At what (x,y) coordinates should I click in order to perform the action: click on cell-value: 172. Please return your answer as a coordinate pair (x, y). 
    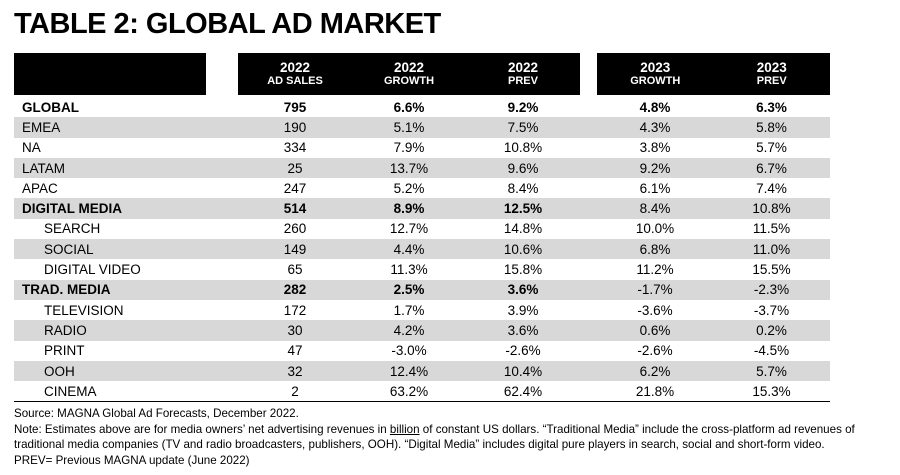
    Looking at the image, I should click on (295, 310).